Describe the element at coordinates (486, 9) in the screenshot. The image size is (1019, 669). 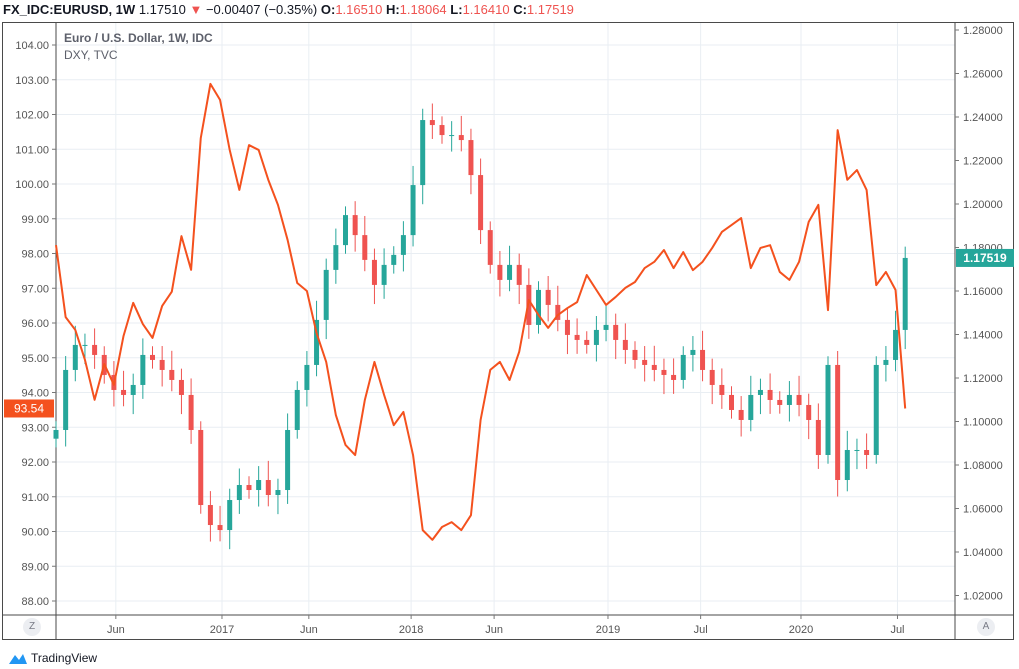
I see `low-value: 1.16410` at that location.